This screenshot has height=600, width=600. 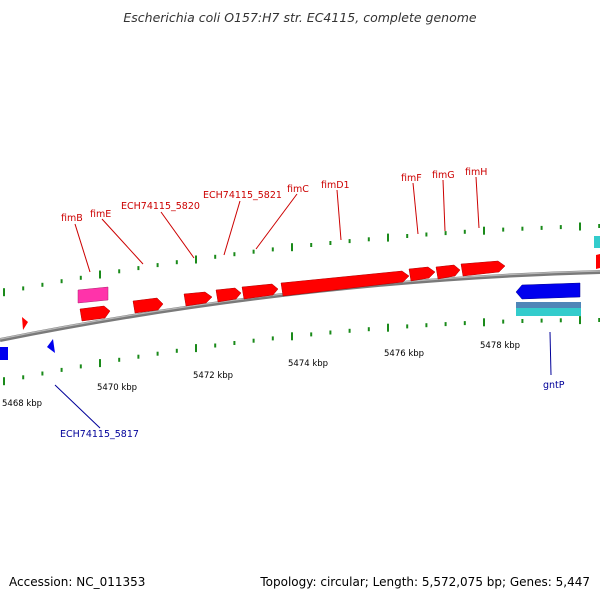 I want to click on scale-label-5476: 5476 kbp, so click(x=404, y=354).